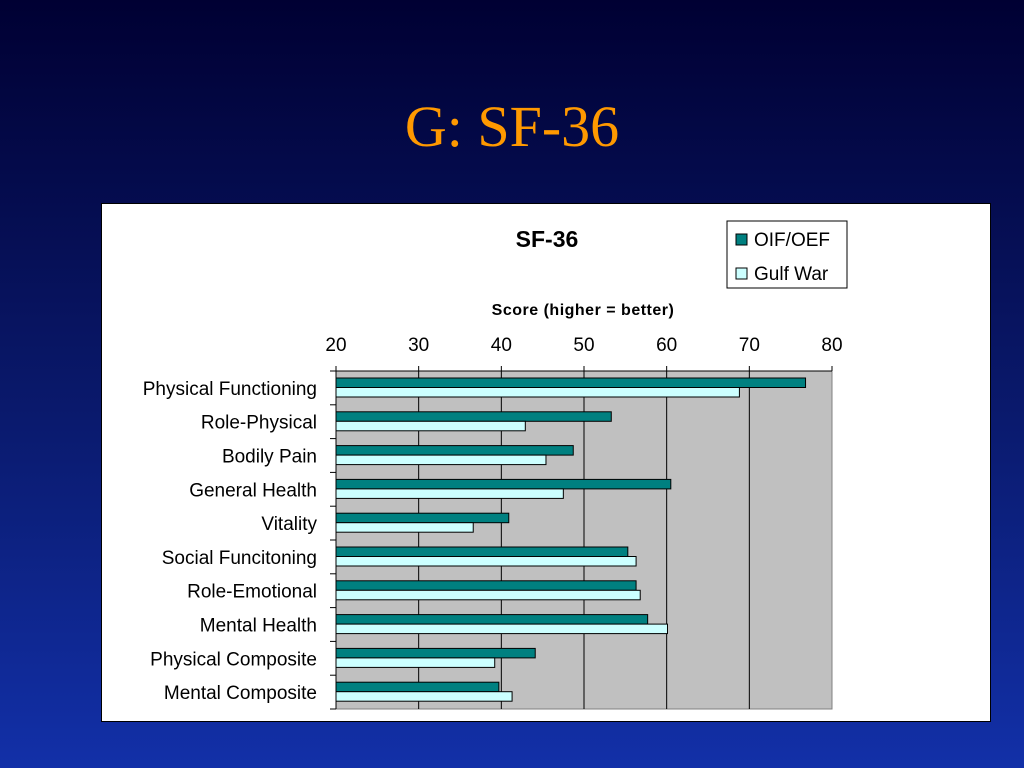 Image resolution: width=1024 pixels, height=768 pixels. I want to click on category-label: Physical Composite, so click(233, 659).